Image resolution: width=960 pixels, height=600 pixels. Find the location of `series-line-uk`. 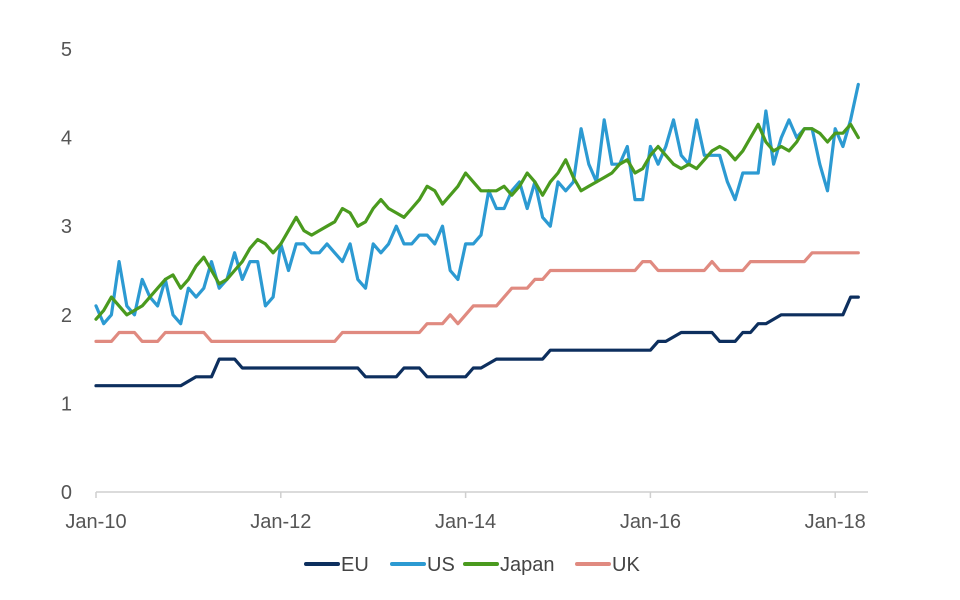

series-line-uk is located at coordinates (477, 297).